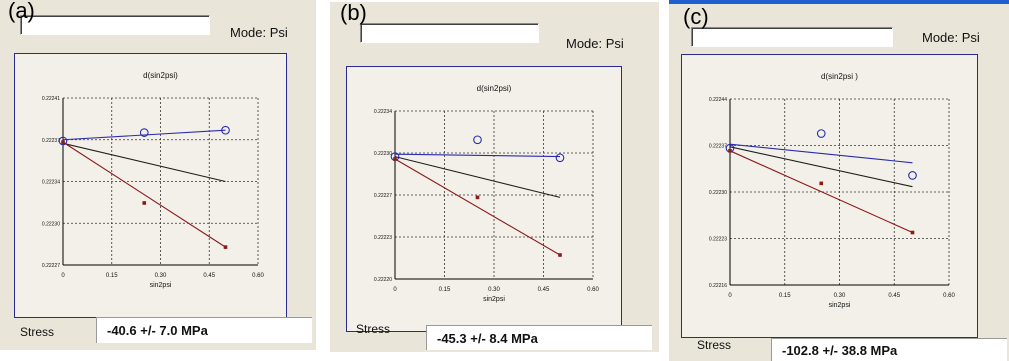  I want to click on stress-value-field: -102.8 +/- 38.8 MPa, so click(889, 349).